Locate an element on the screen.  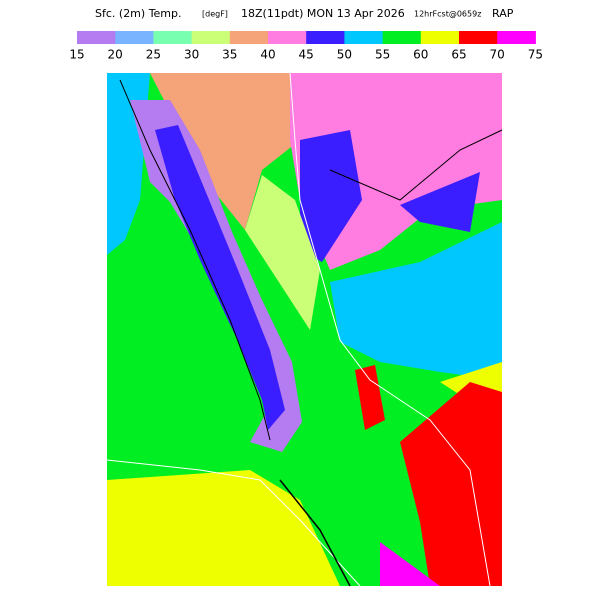
color-label: 65 is located at coordinates (458, 55).